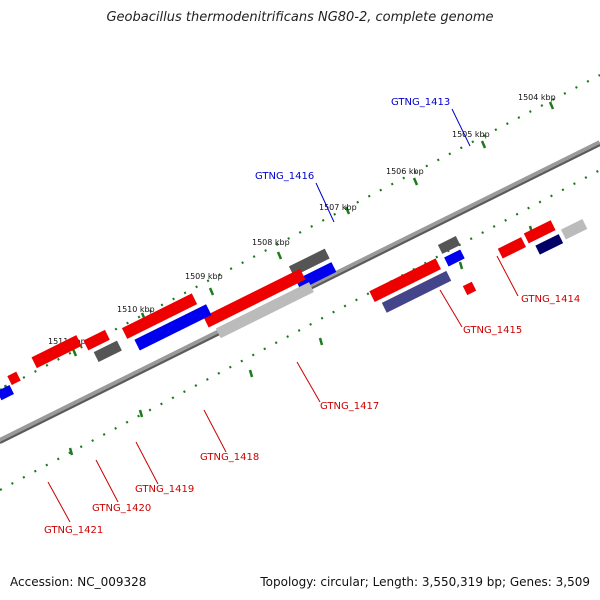  Describe the element at coordinates (393, 165) in the screenshot. I see `forward-leaders` at that location.